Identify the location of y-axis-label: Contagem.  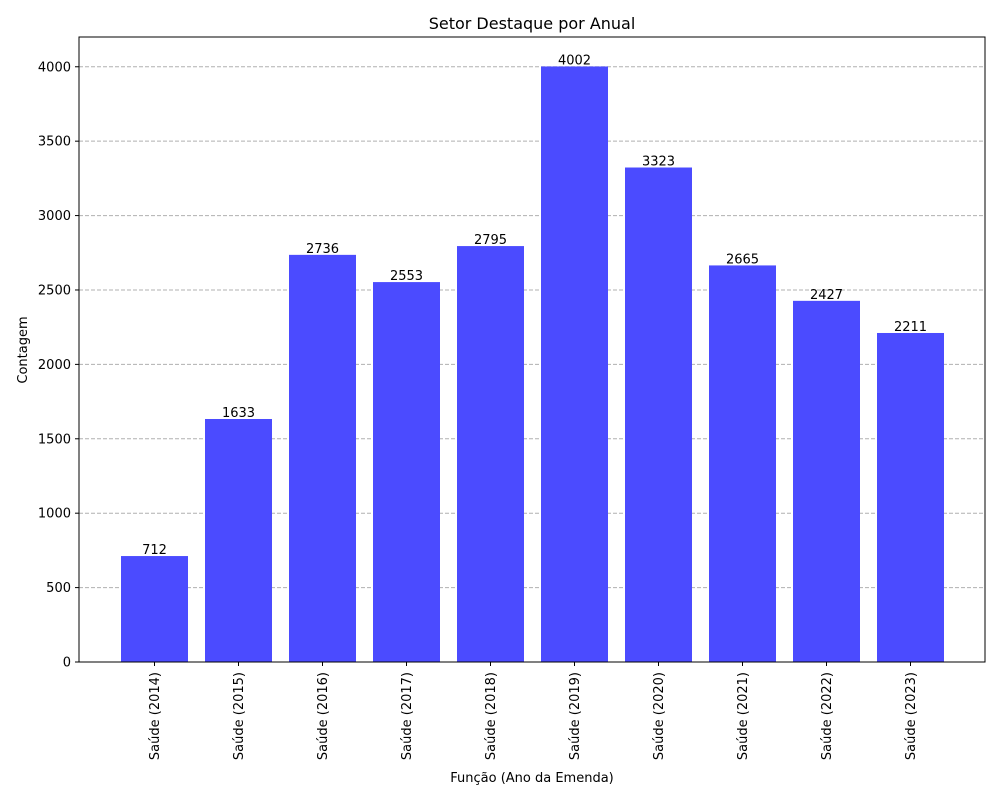
(23, 349).